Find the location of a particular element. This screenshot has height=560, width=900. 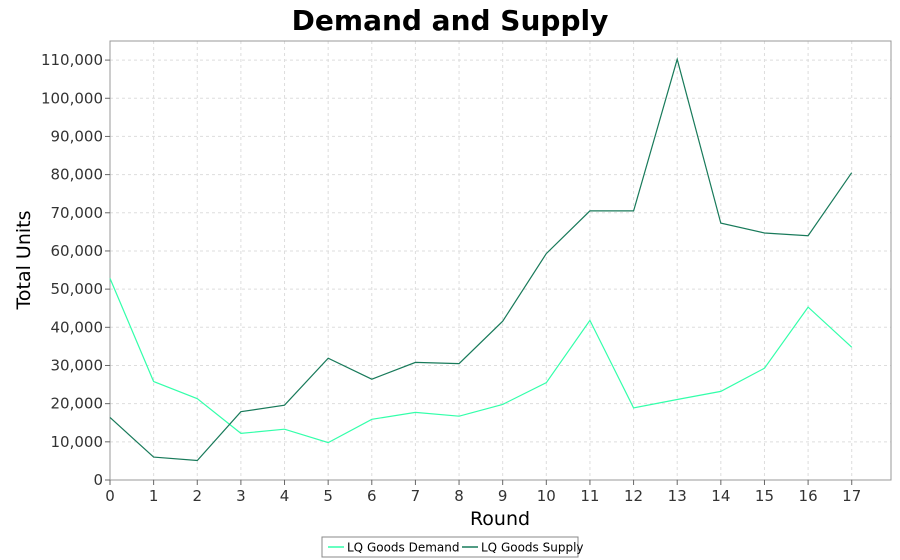

y-tick-label: 10,000 is located at coordinates (77, 442).